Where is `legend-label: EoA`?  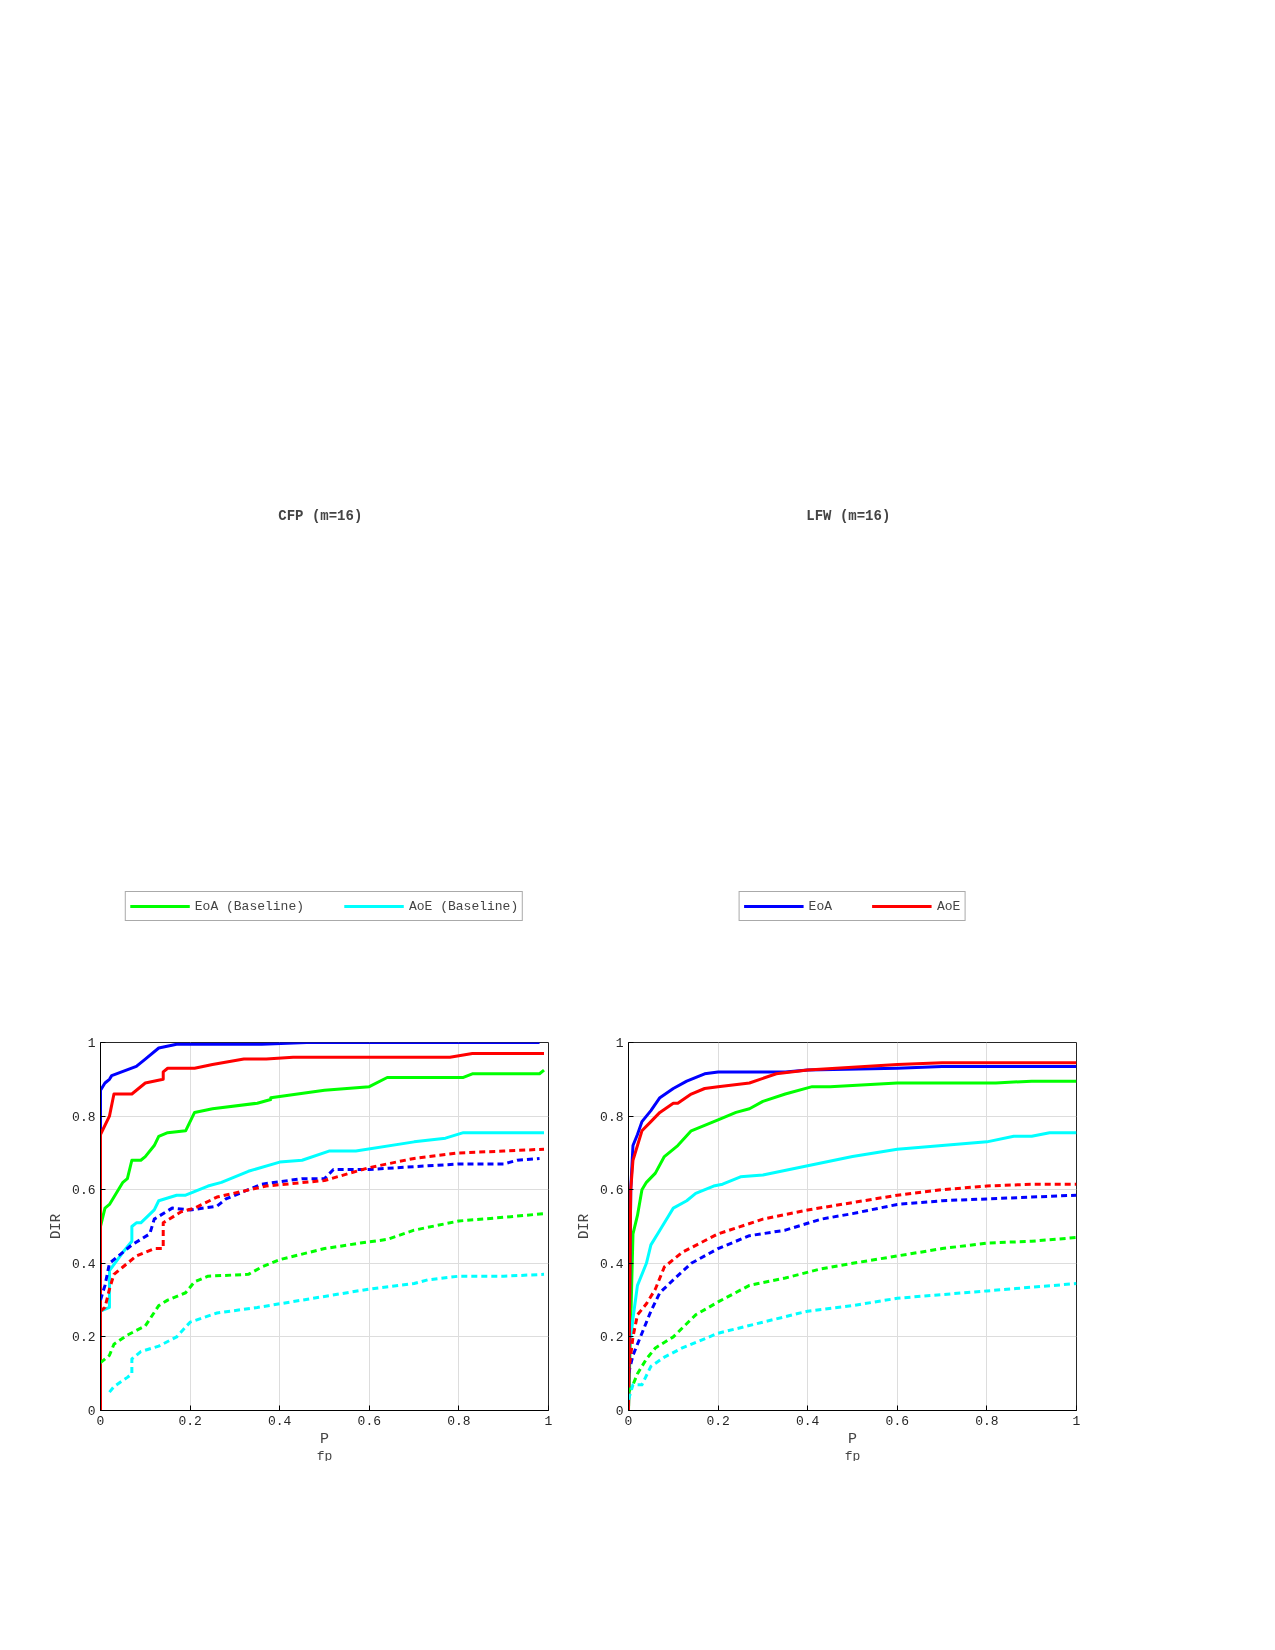
legend-label: EoA is located at coordinates (820, 906).